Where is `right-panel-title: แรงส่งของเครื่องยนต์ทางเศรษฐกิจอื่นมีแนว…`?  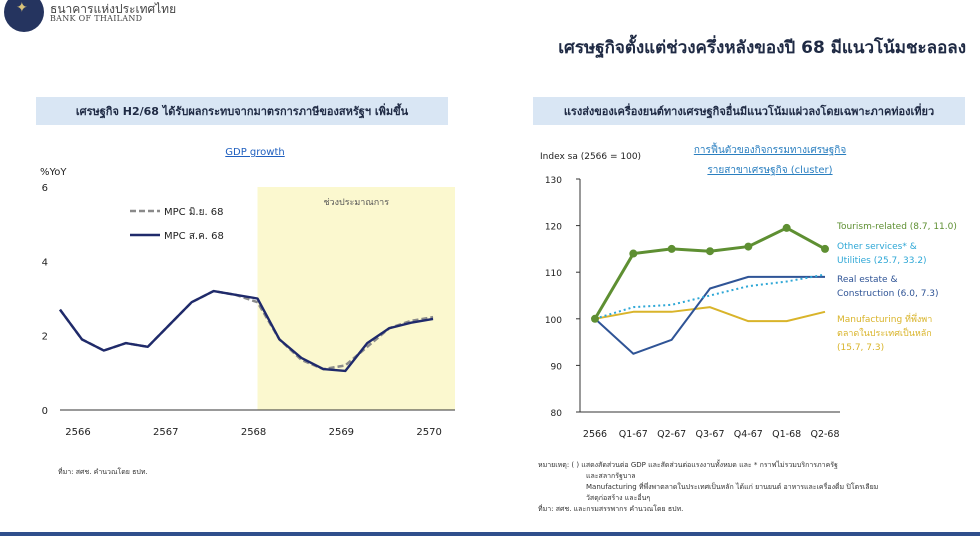 right-panel-title: แรงส่งของเครื่องยนต์ทางเศรษฐกิจอื่นมีแนว… is located at coordinates (749, 111).